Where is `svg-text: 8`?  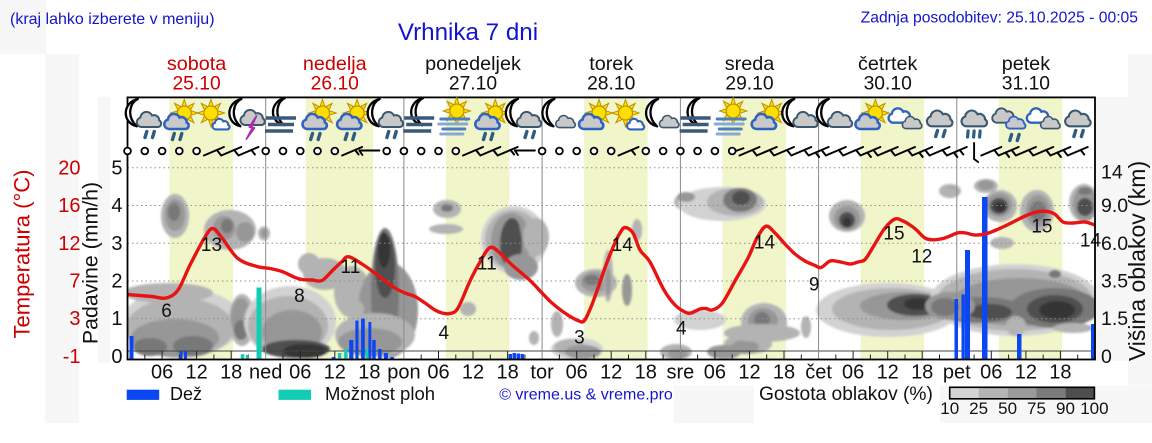 svg-text: 8 is located at coordinates (299, 296).